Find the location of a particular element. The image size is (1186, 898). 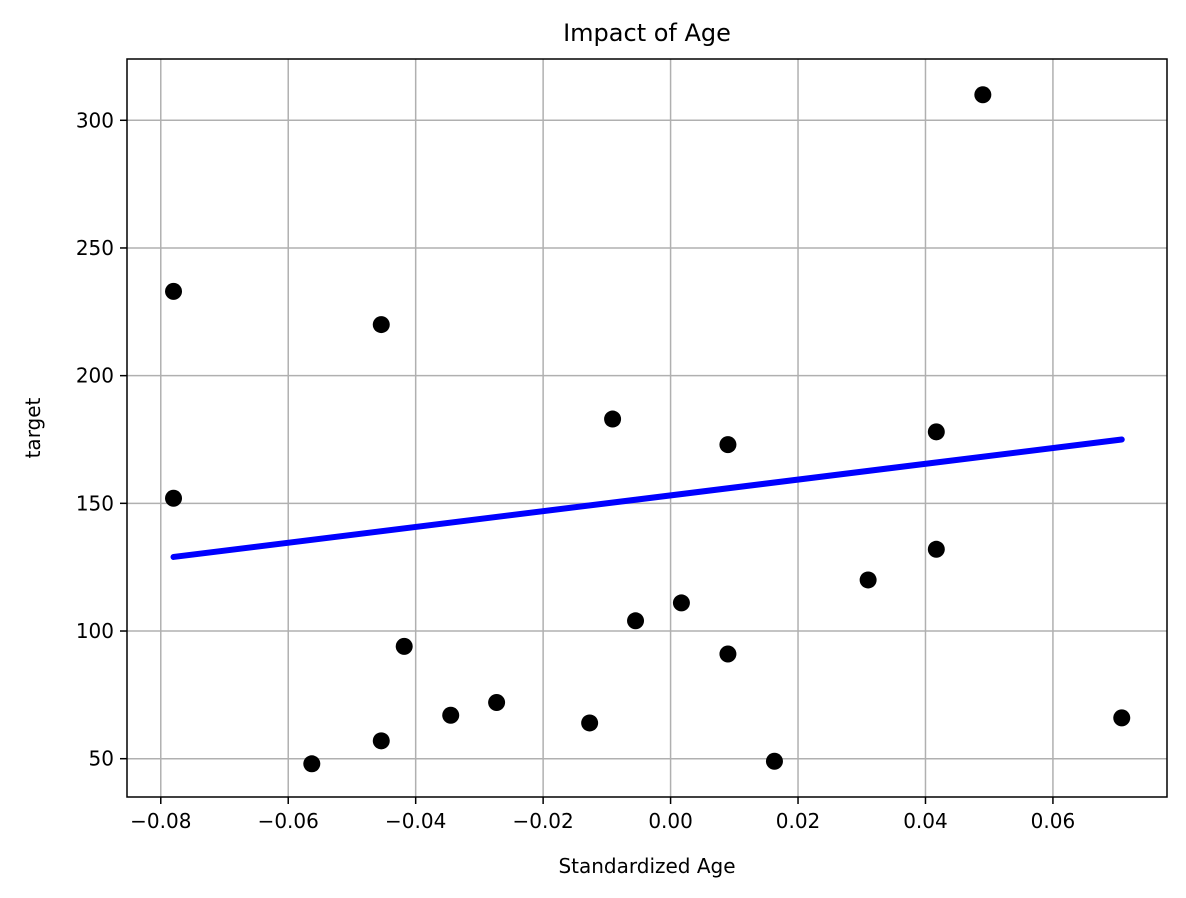

x-tick-label: −0.06 is located at coordinates (288, 821).